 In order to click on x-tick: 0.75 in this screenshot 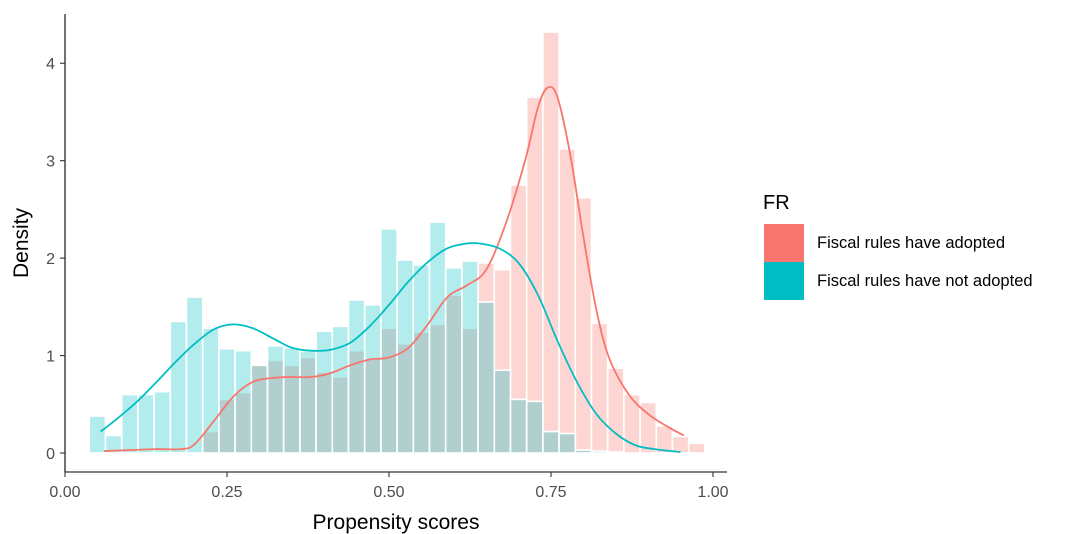, I will do `click(551, 486)`.